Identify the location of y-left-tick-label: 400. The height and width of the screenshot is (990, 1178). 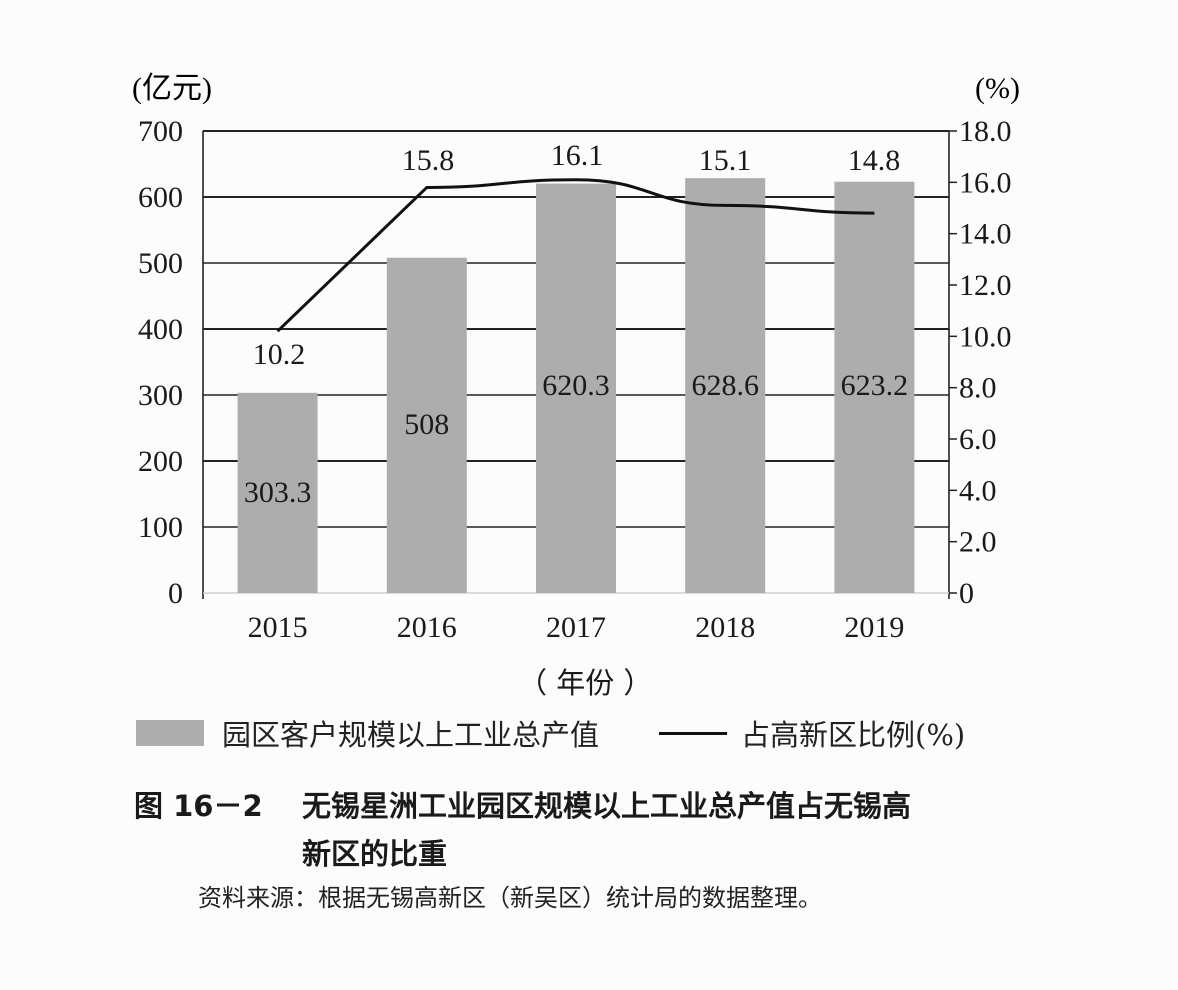
(160, 329).